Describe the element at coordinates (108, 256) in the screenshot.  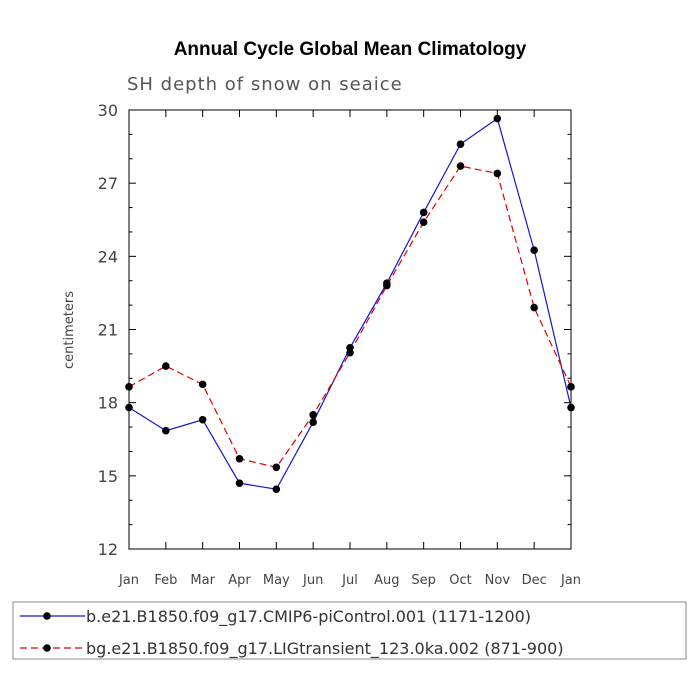
I see `y-tick-label: 24` at that location.